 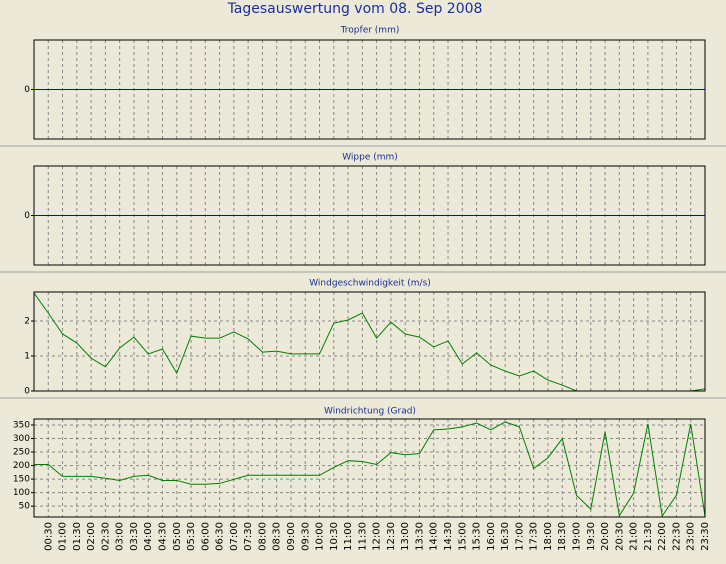 I want to click on x-tick-label: 07:30, so click(x=248, y=536).